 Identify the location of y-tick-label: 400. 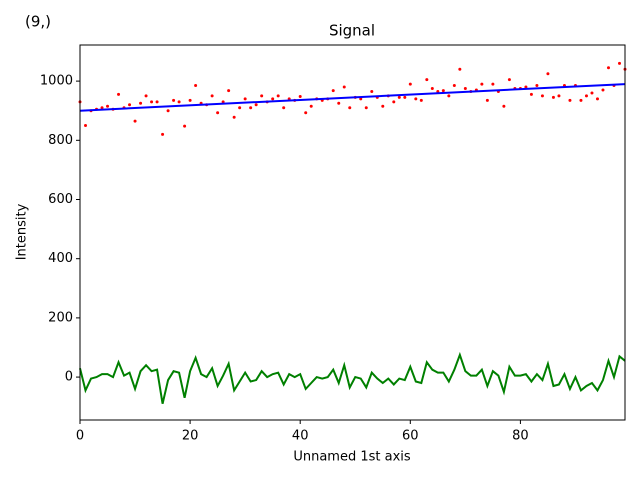
(60, 258).